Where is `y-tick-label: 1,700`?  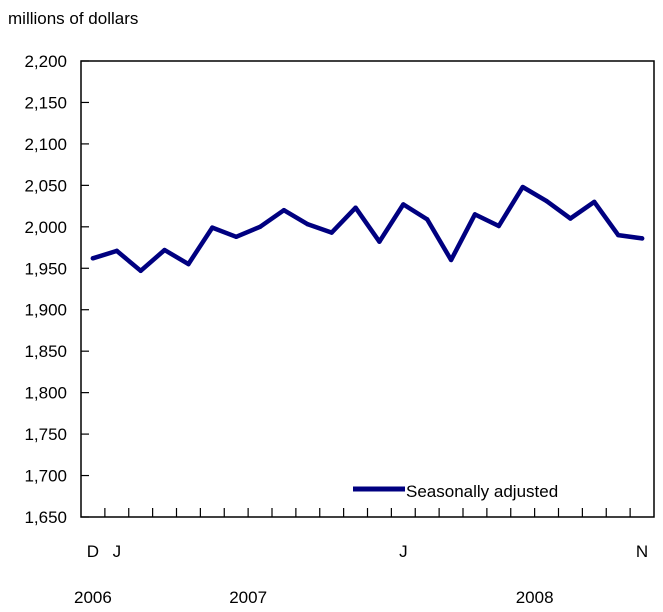 y-tick-label: 1,700 is located at coordinates (45, 476).